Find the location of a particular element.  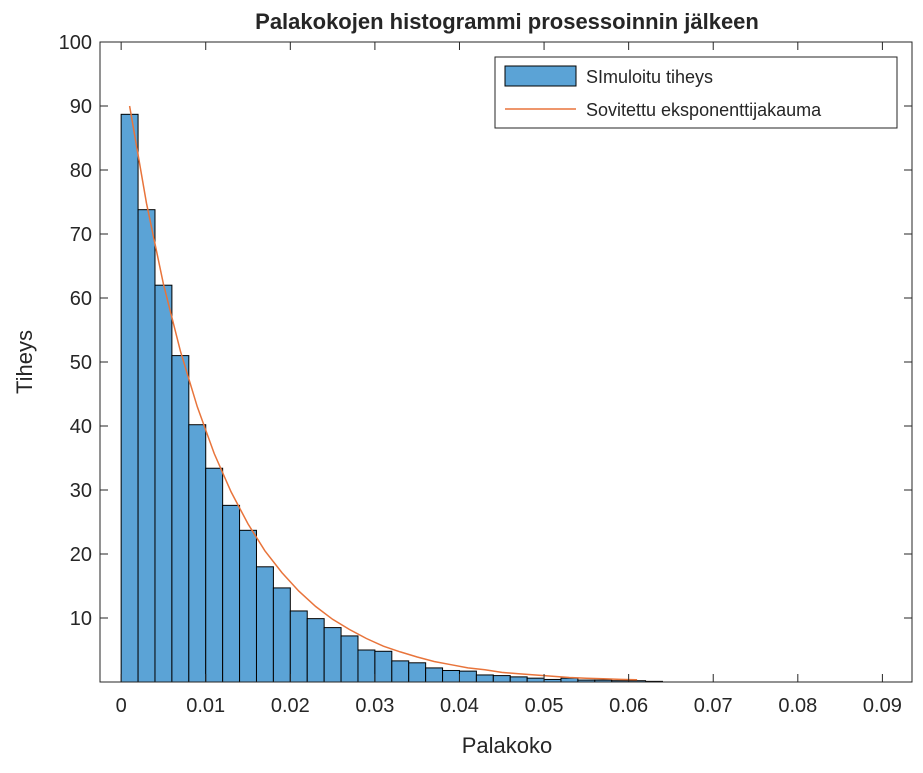

x-tick-label: 0 is located at coordinates (121, 706).